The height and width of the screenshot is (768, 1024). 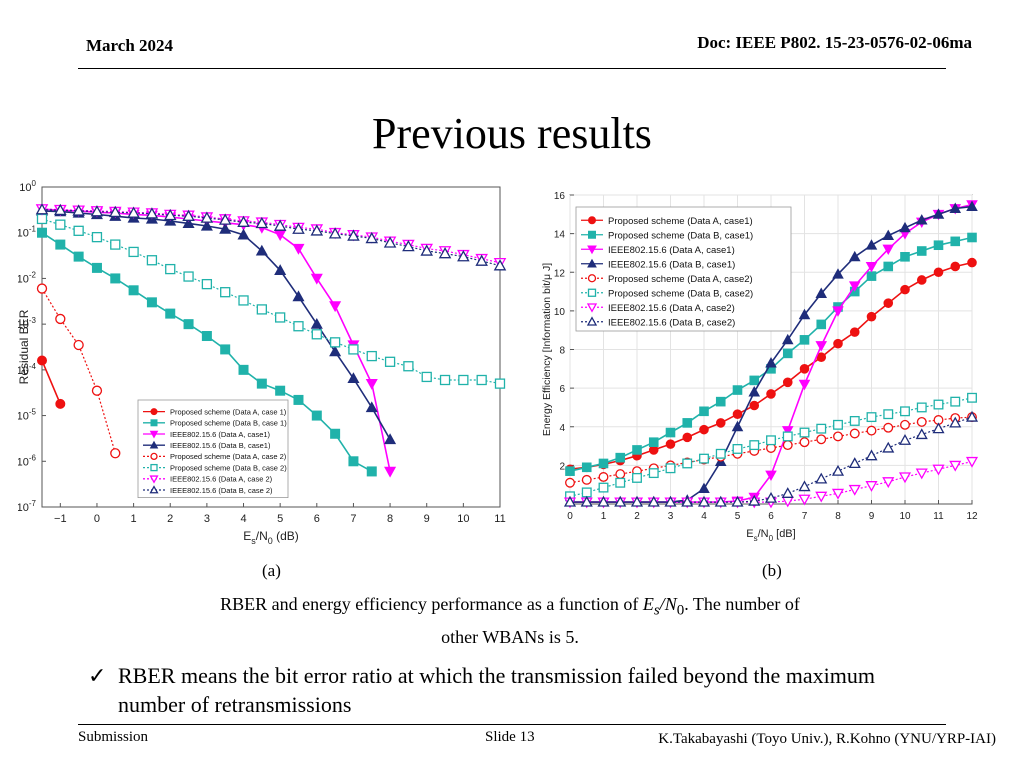 What do you see at coordinates (562, 428) in the screenshot?
I see `chart-b-y-tick-label: 4` at bounding box center [562, 428].